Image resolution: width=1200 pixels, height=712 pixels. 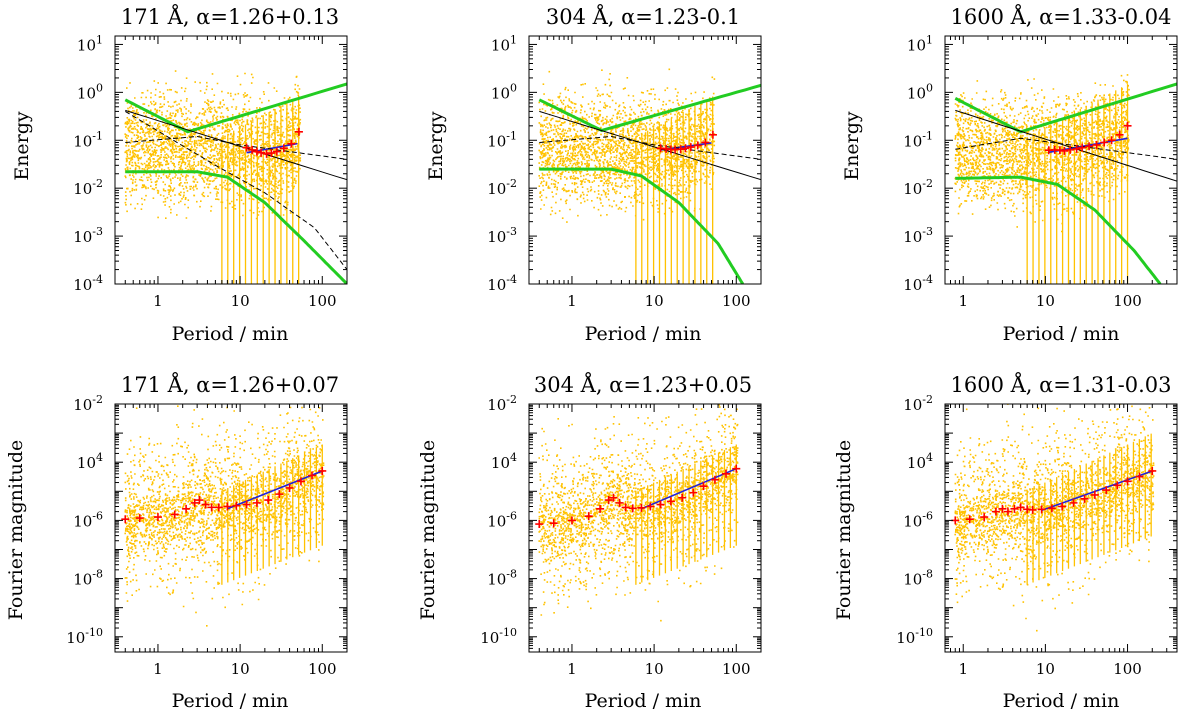 What do you see at coordinates (498, 636) in the screenshot?
I see `y-tick-label: 10⁻¹⁰` at bounding box center [498, 636].